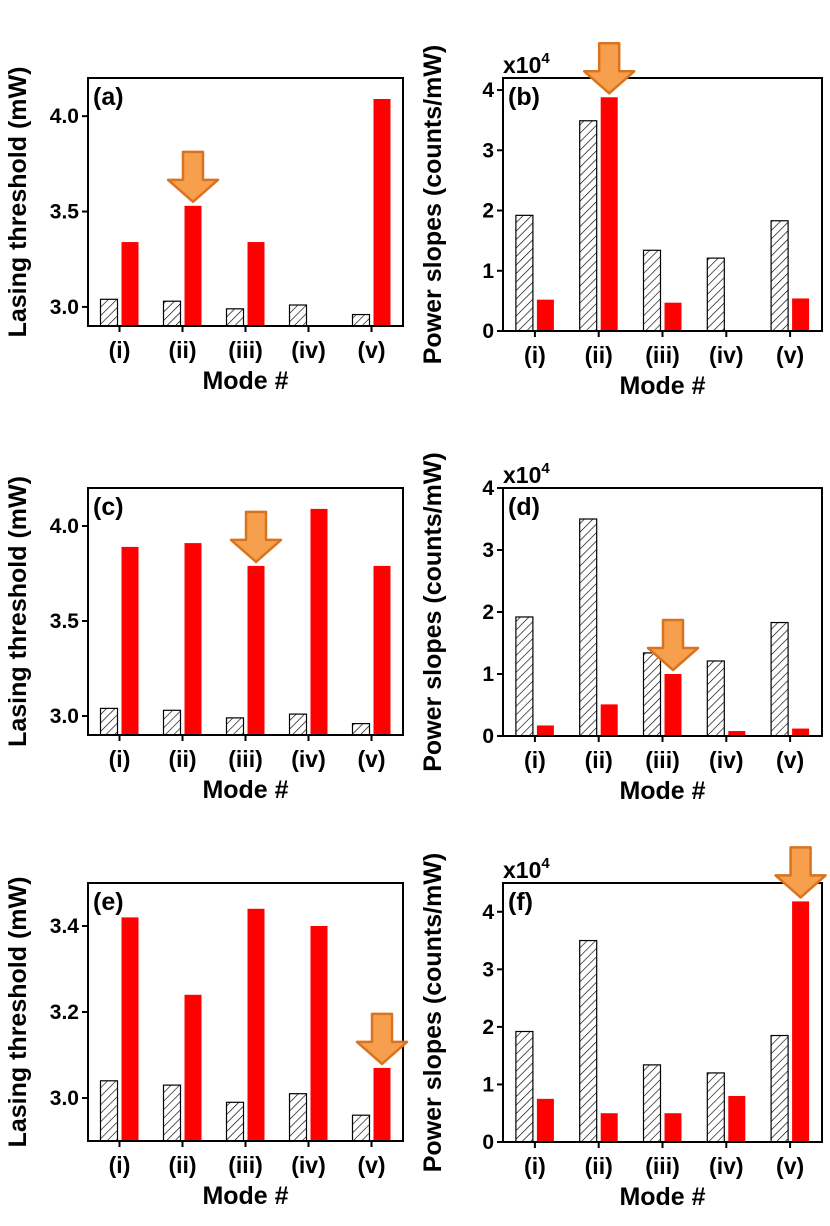 This screenshot has height=1226, width=830. I want to click on y-tick-label: 3.0, so click(64, 1098).